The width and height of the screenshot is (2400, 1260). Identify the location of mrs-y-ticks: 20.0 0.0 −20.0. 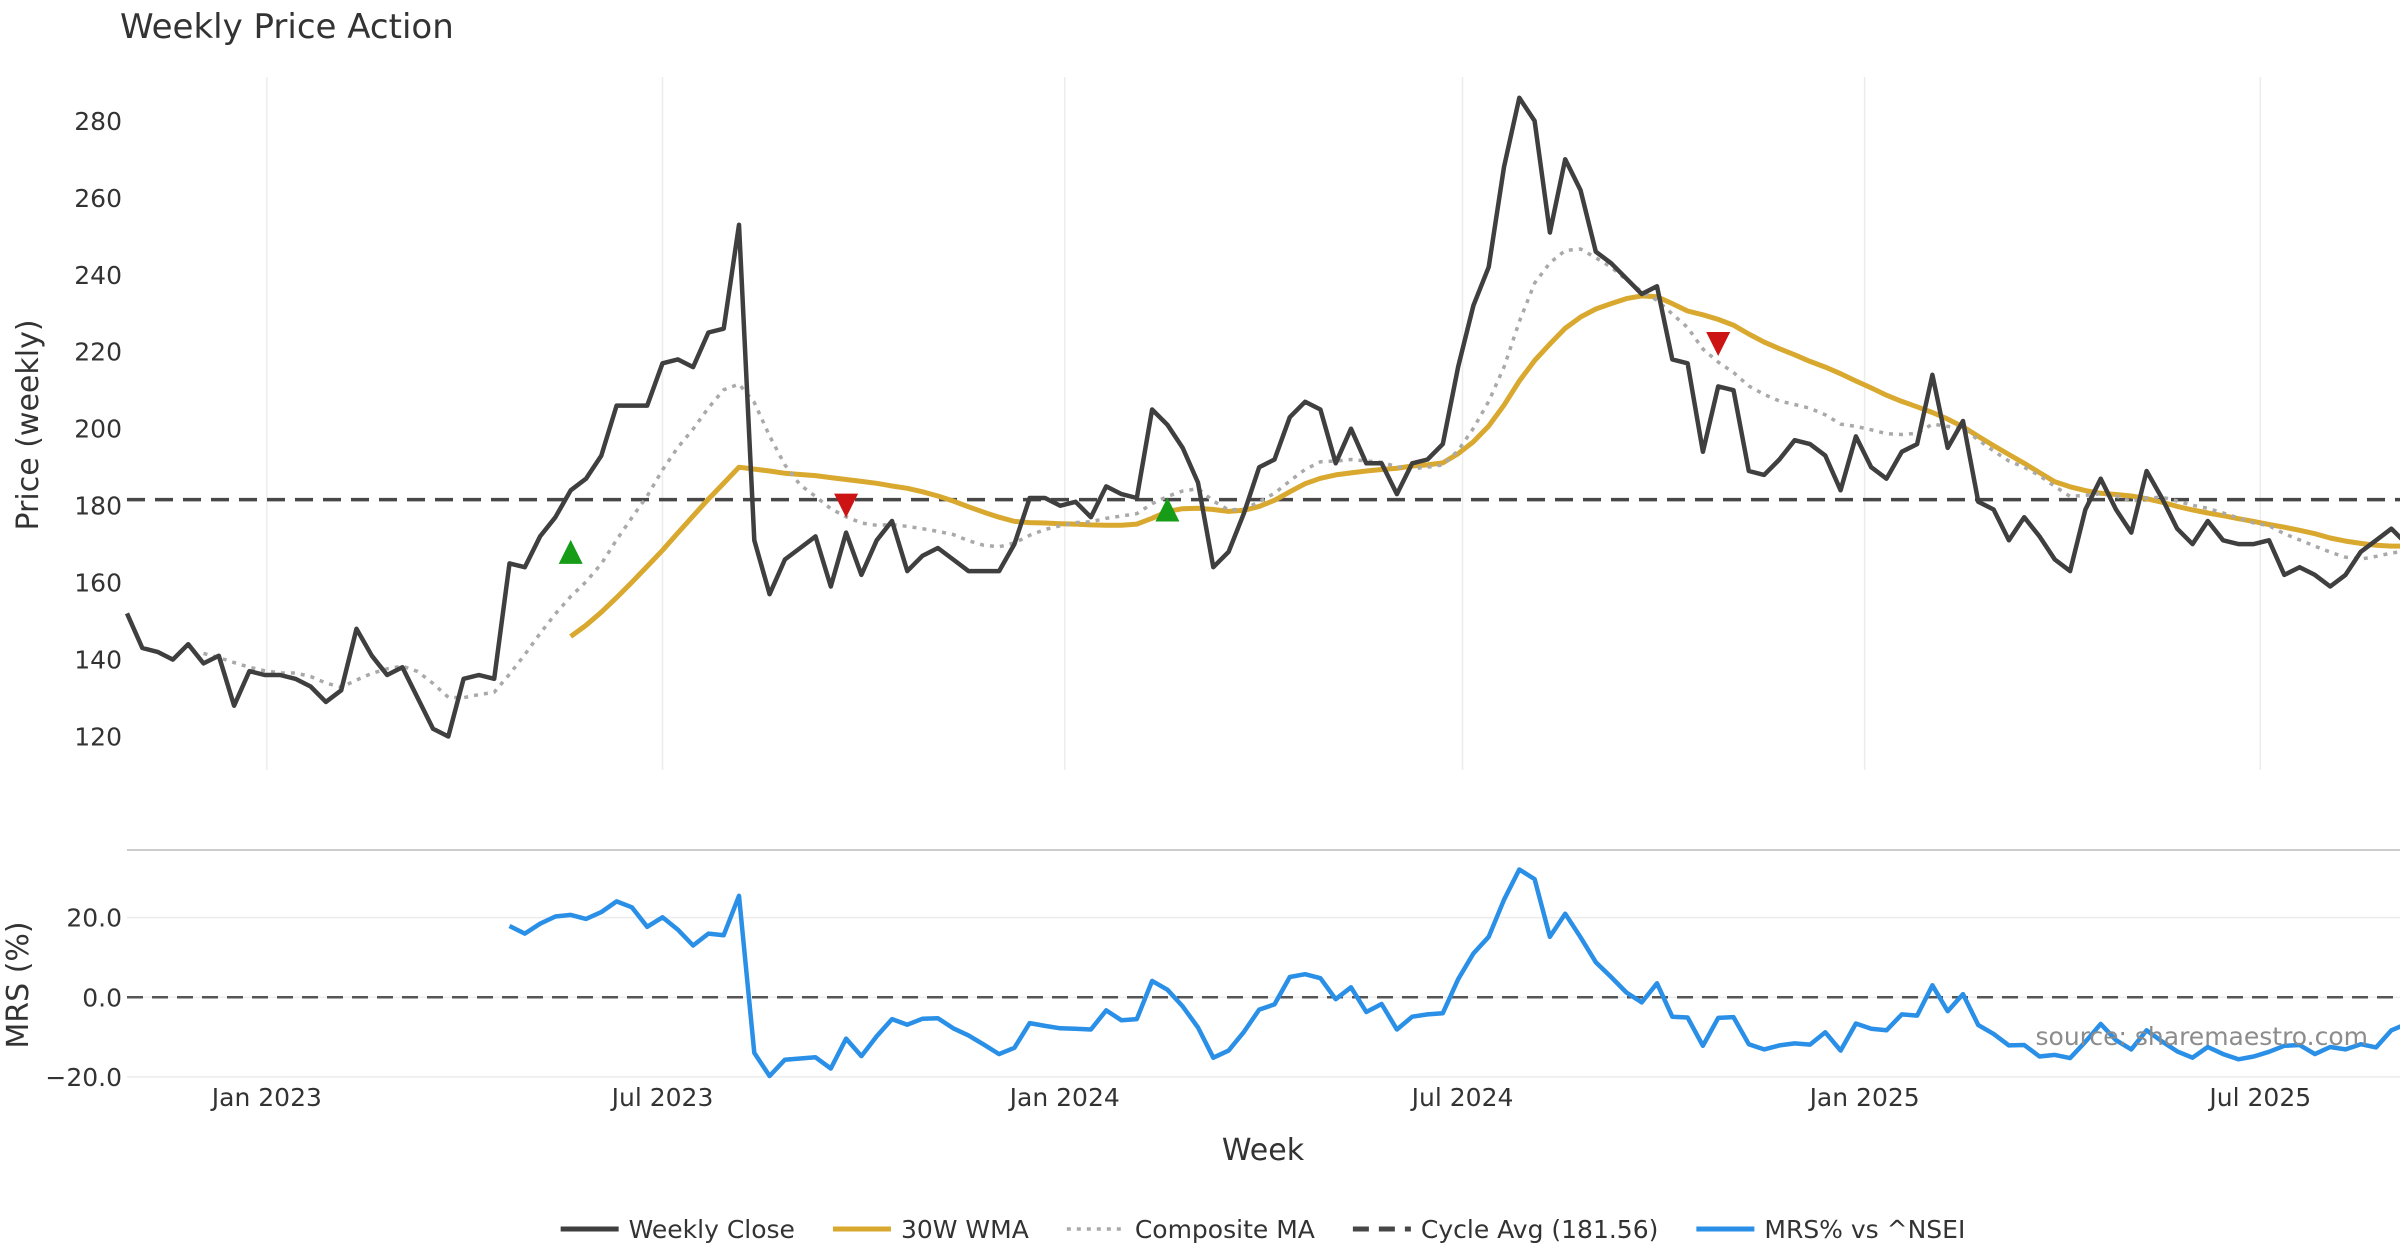
(83, 998).